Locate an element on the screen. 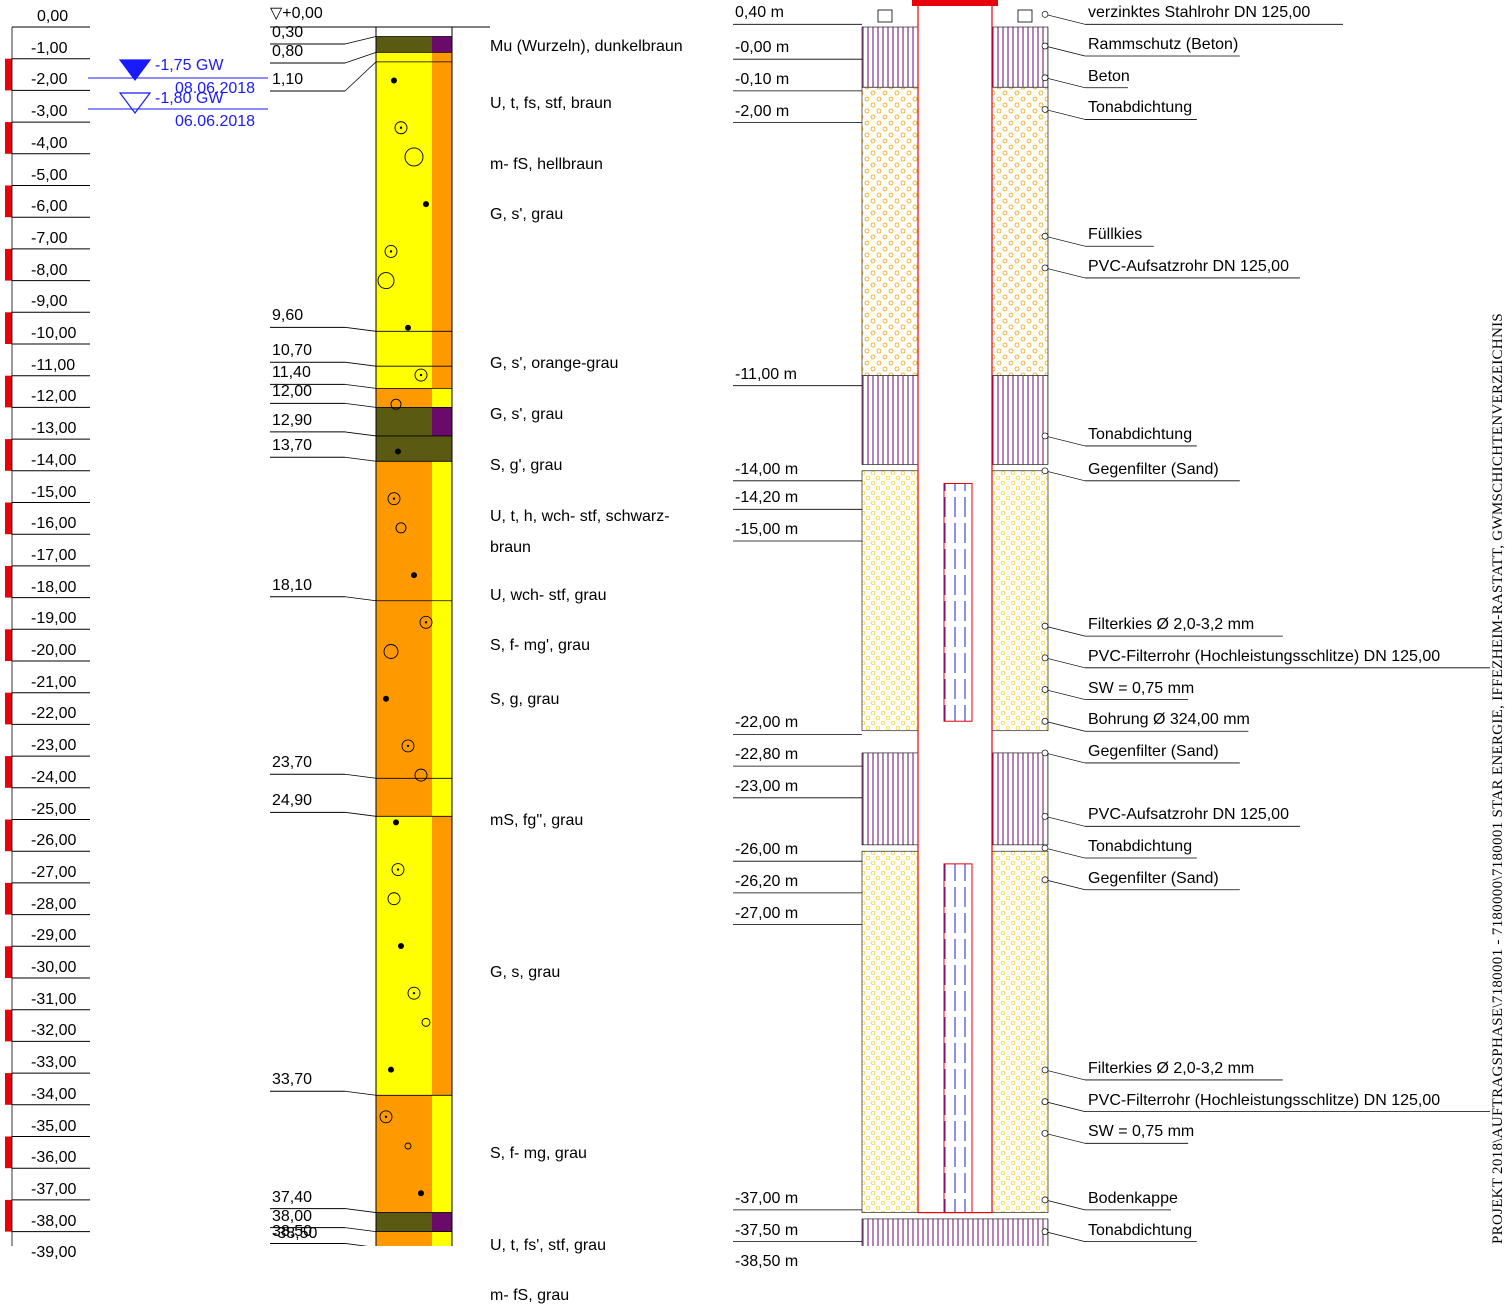 Image resolution: width=1506 pixels, height=1305 pixels. scale-label: -14,00 is located at coordinates (54, 460).